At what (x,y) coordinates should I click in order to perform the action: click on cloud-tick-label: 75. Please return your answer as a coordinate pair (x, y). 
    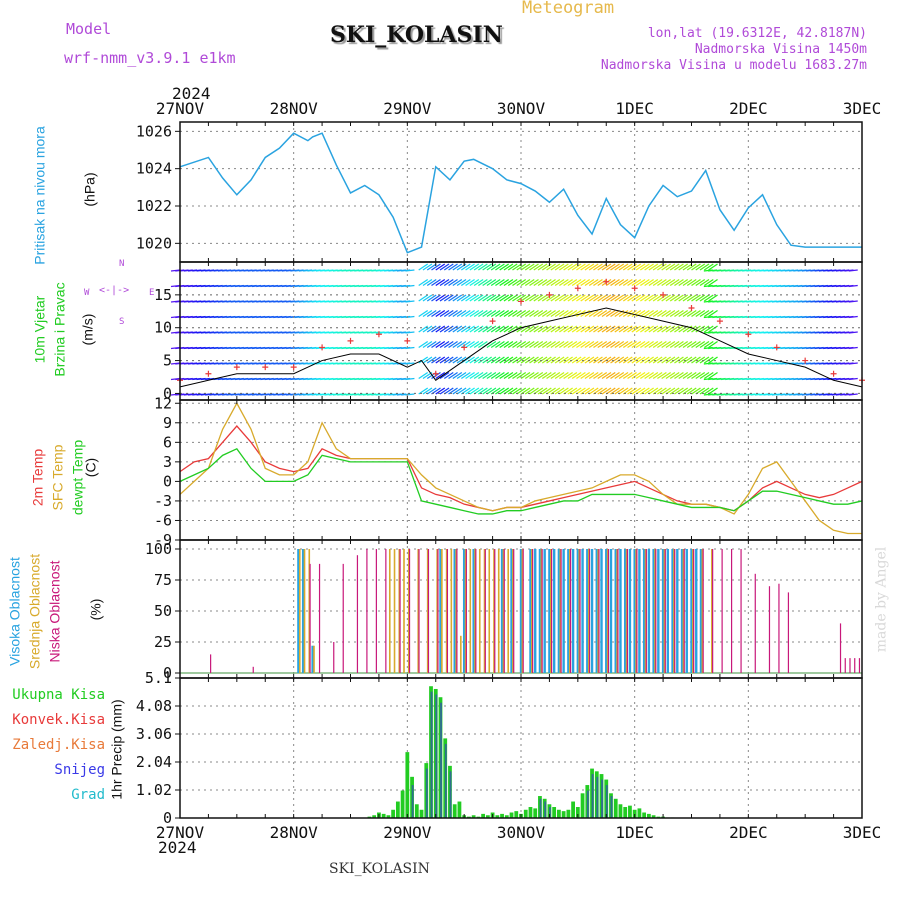
    Looking at the image, I should click on (163, 580).